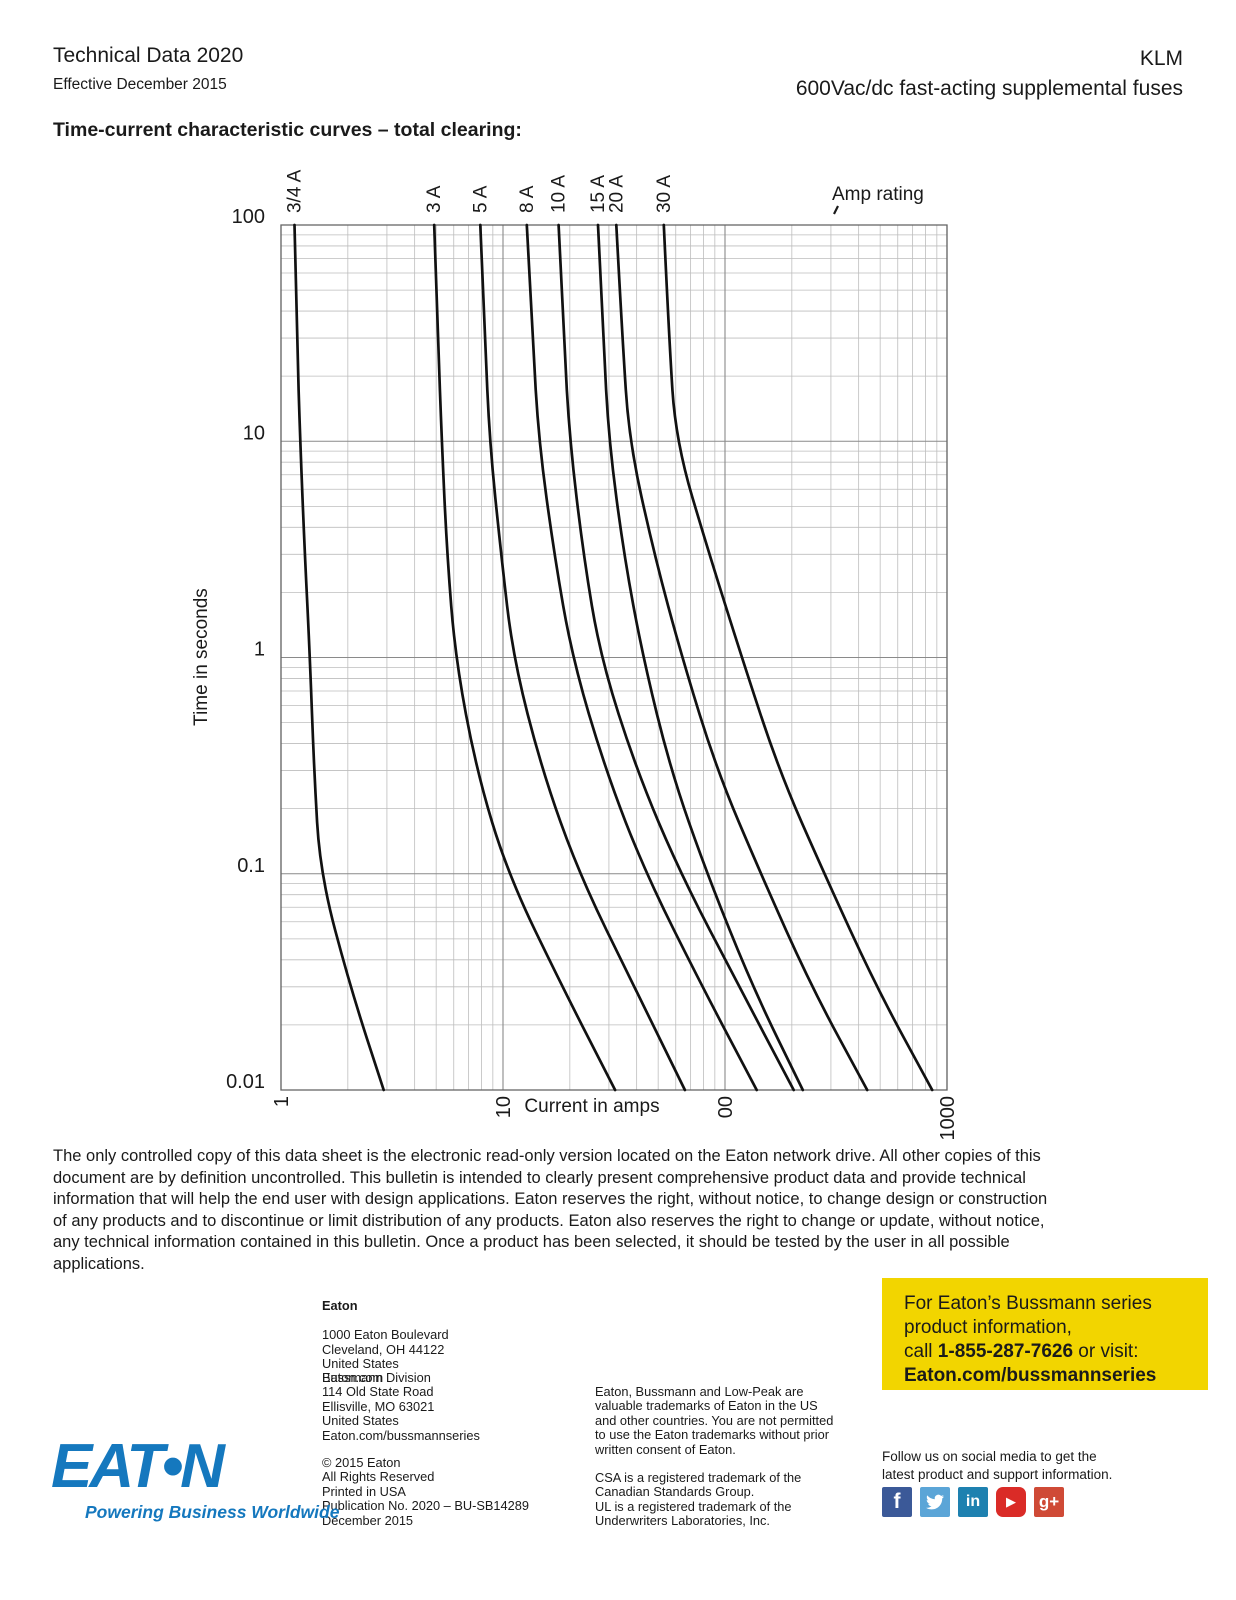  Describe the element at coordinates (1049, 1502) in the screenshot. I see `google-plus-icon: g+` at that location.